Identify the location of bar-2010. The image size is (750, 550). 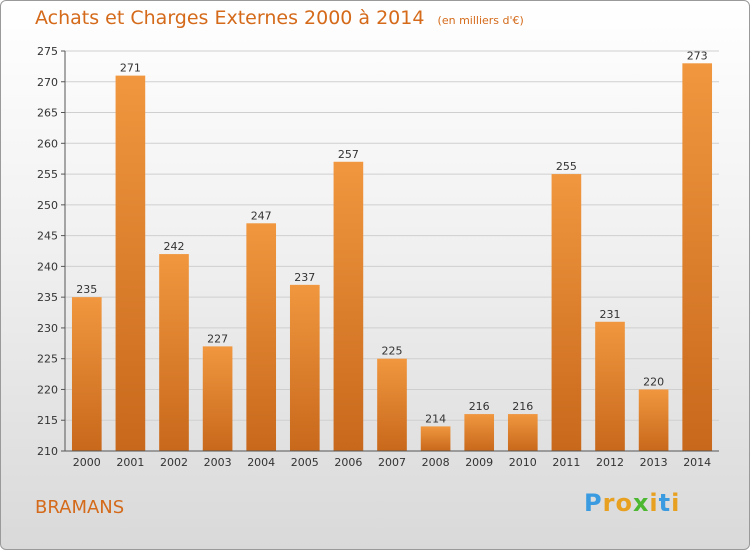
(522, 432).